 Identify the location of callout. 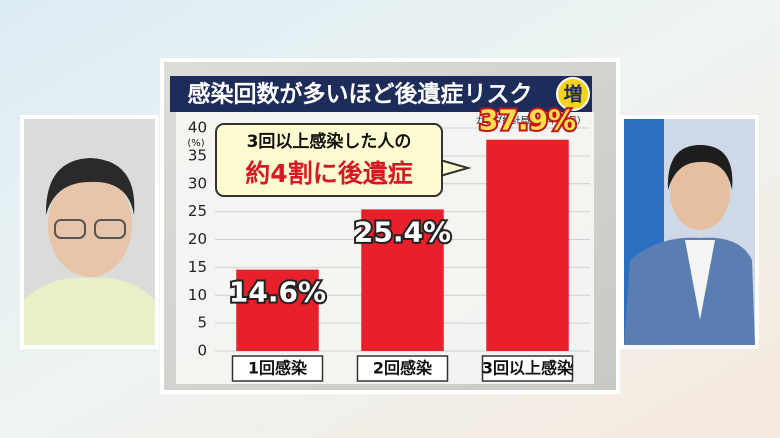
(329, 160).